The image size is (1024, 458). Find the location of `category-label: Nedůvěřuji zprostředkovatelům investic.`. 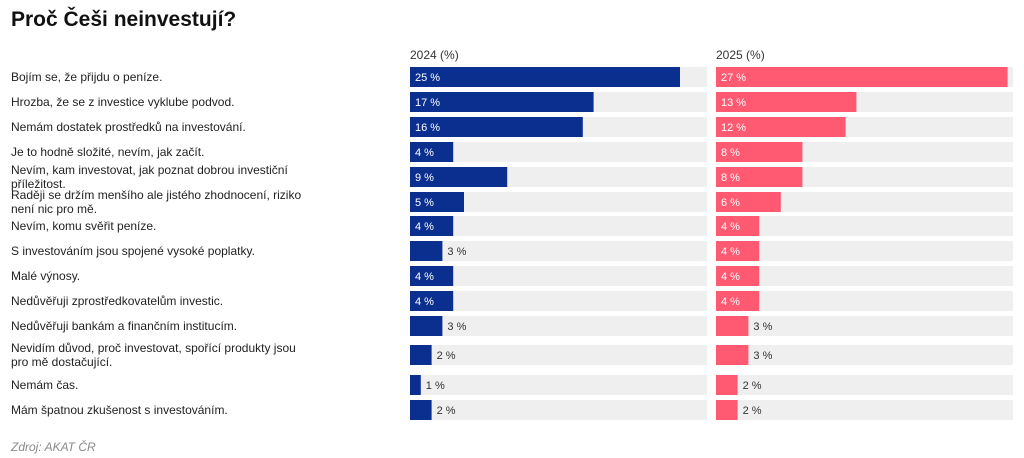

category-label: Nedůvěřuji zprostředkovatelům investic. is located at coordinates (117, 301).